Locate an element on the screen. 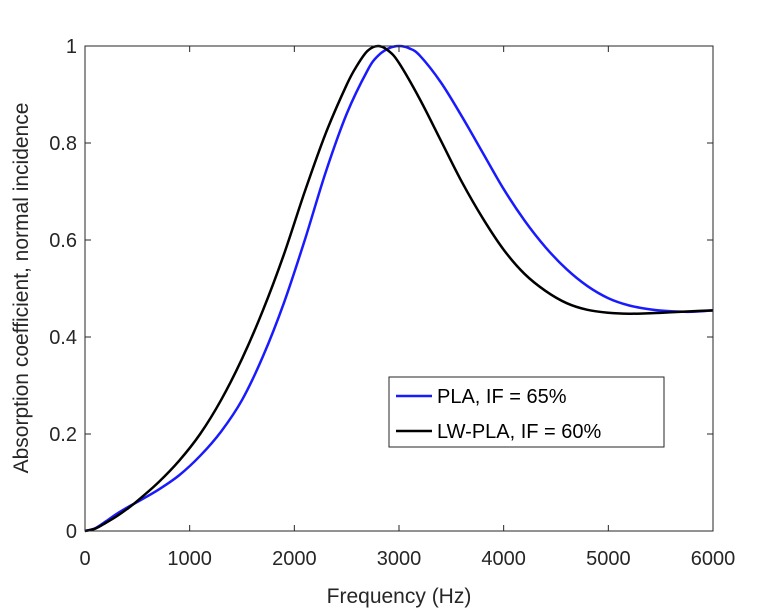 Image resolution: width=768 pixels, height=609 pixels. y-tick-label: 0 is located at coordinates (71, 532).